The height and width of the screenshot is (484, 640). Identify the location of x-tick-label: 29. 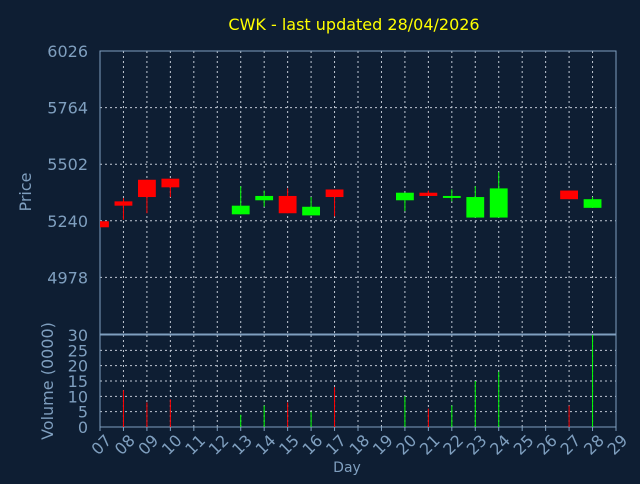
(617, 445).